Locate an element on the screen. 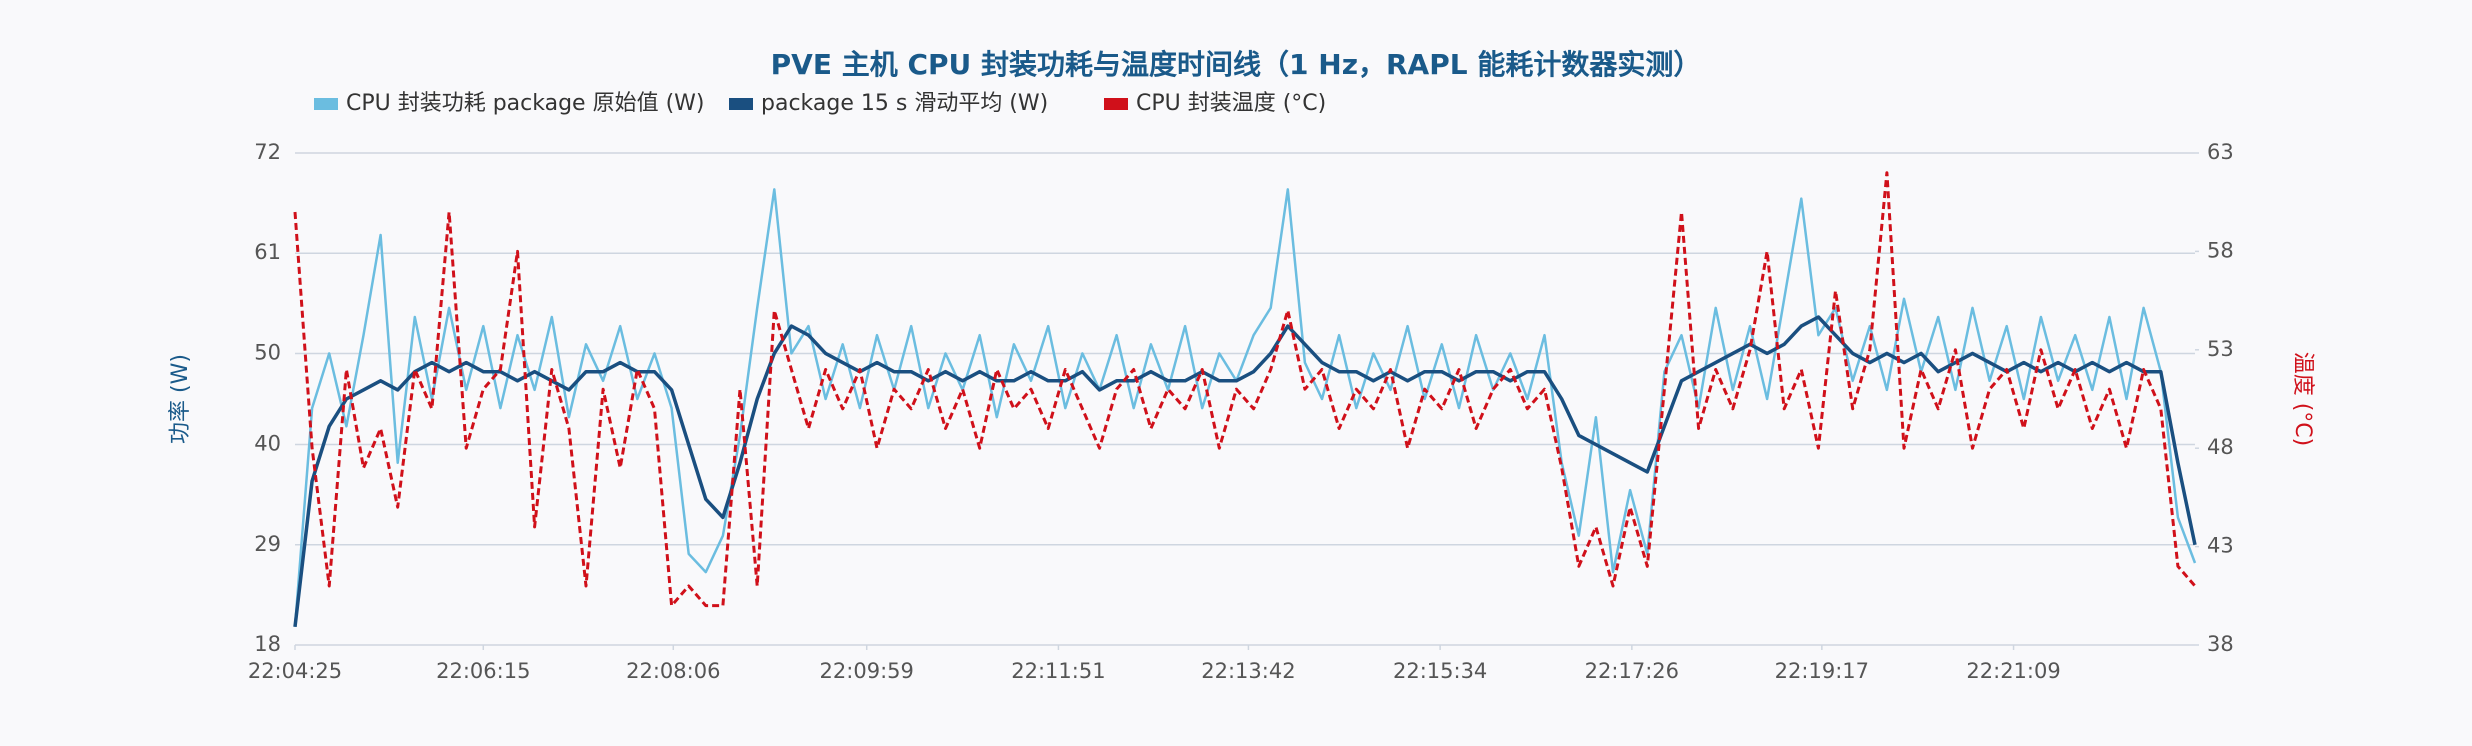 The height and width of the screenshot is (746, 2472). x-tick-label: 22:19:17 is located at coordinates (1822, 671).